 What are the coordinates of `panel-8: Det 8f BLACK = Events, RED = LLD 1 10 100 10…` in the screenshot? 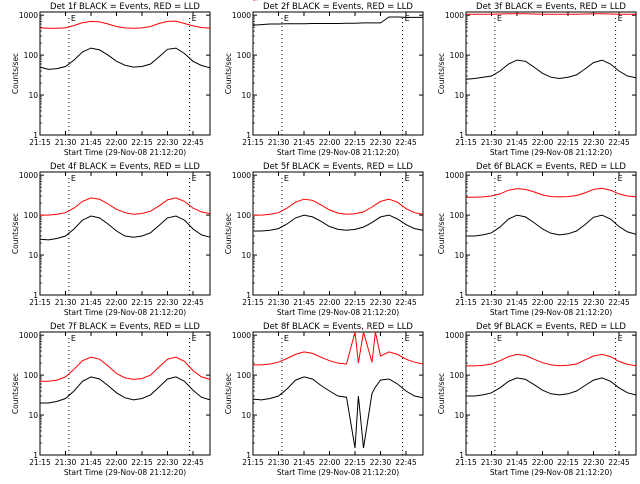 It's located at (324, 399).